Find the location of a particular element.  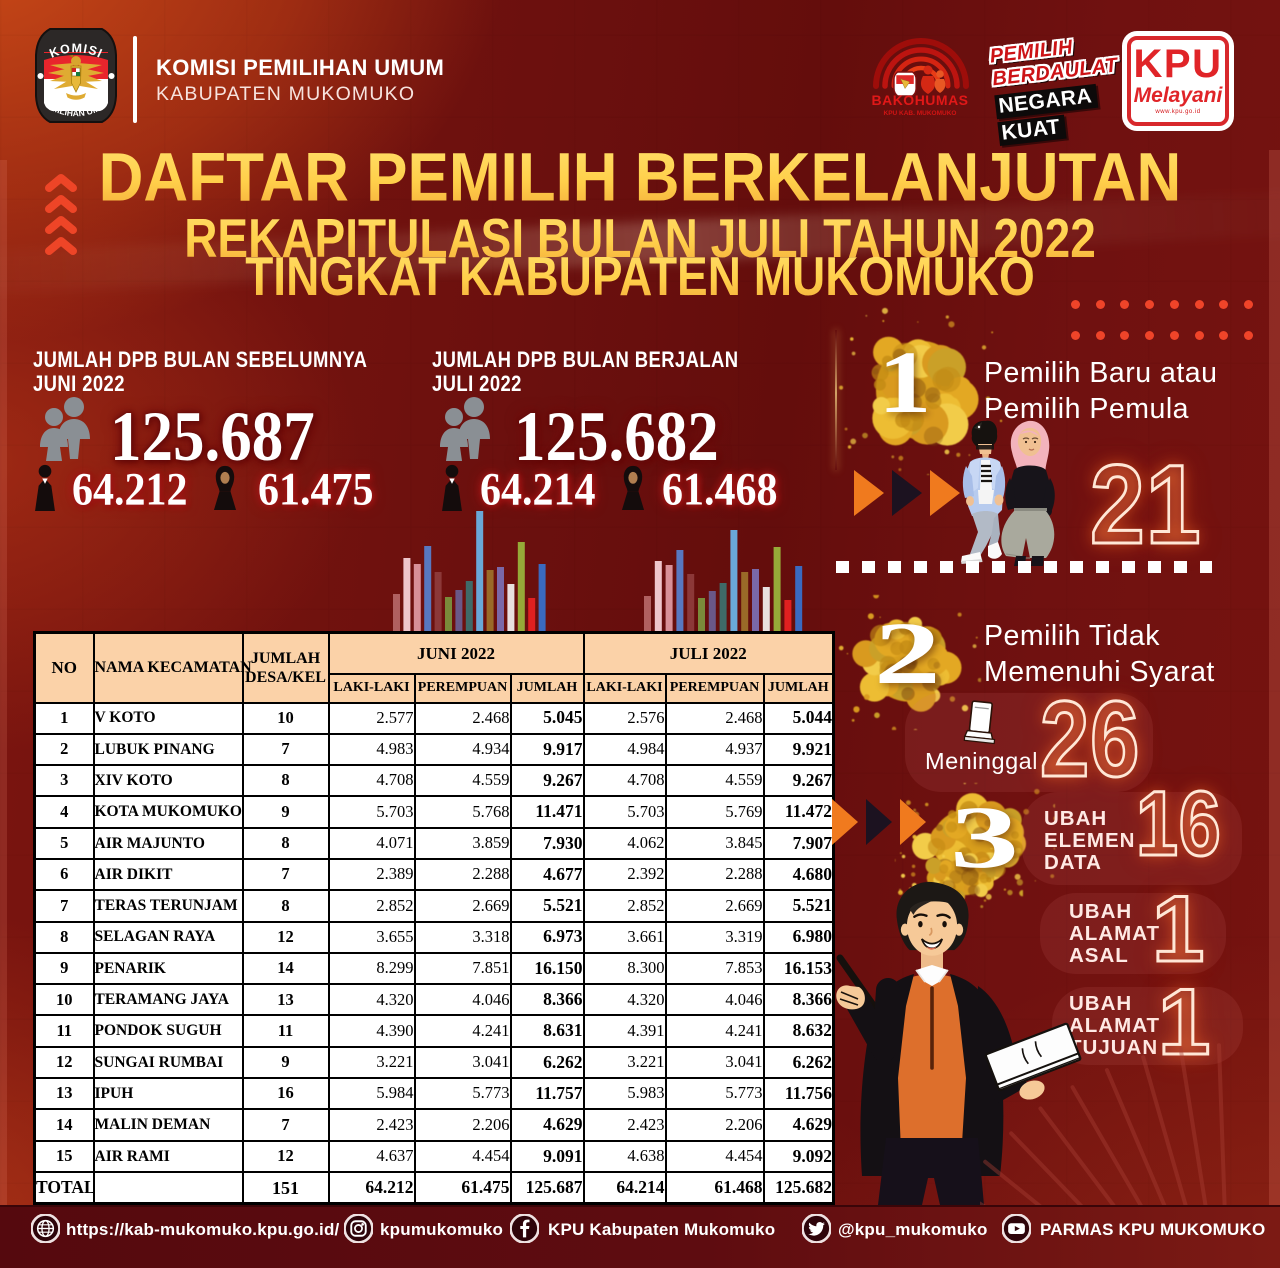

svg-text: KOMISI is located at coordinates (76, 51).